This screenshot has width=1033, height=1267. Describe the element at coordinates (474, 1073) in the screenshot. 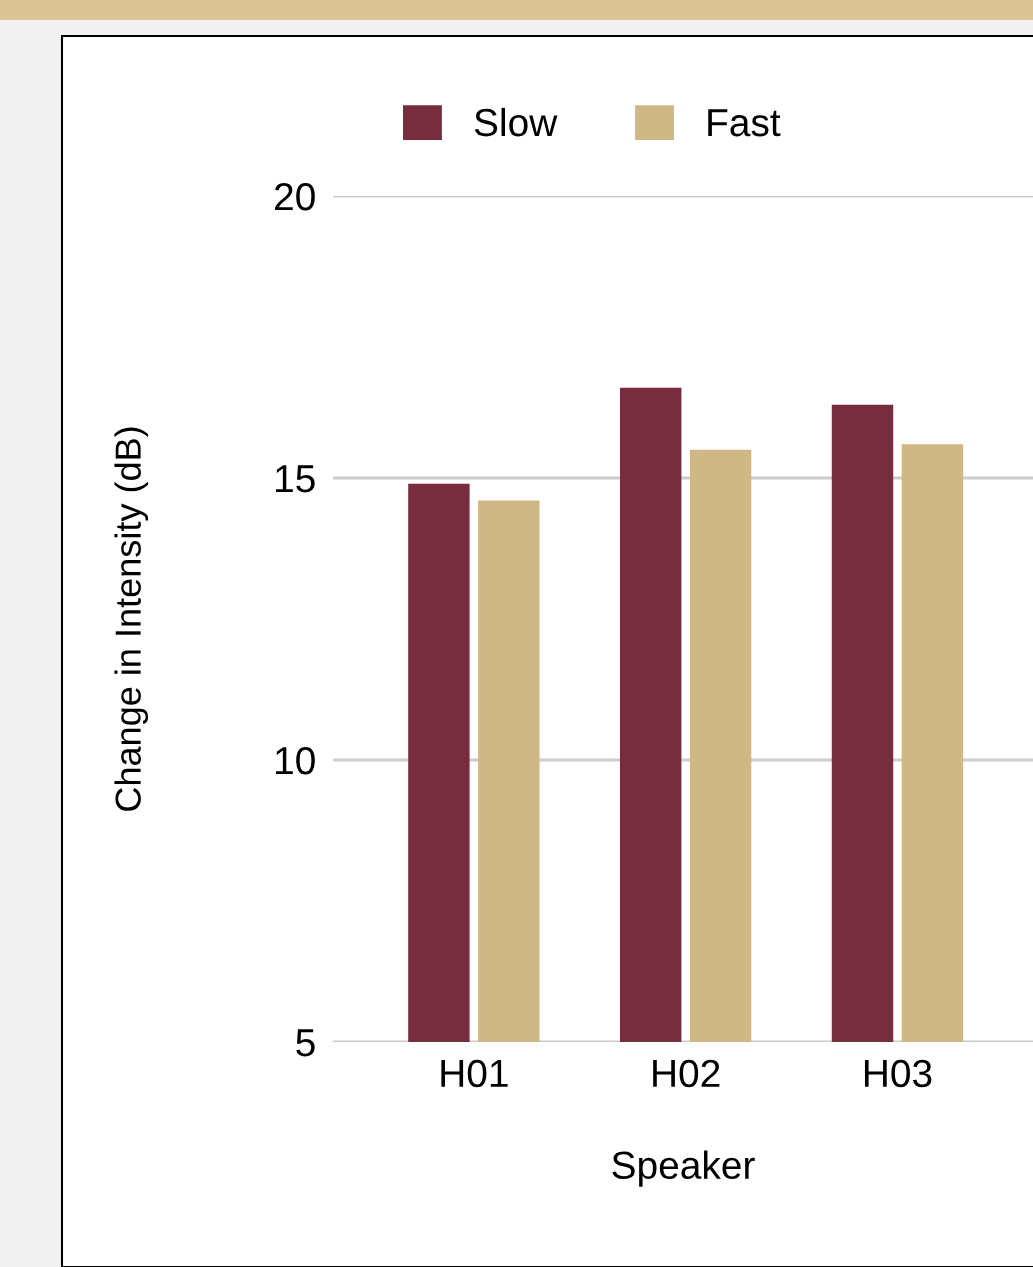

I see `x-tick-label: H01` at that location.